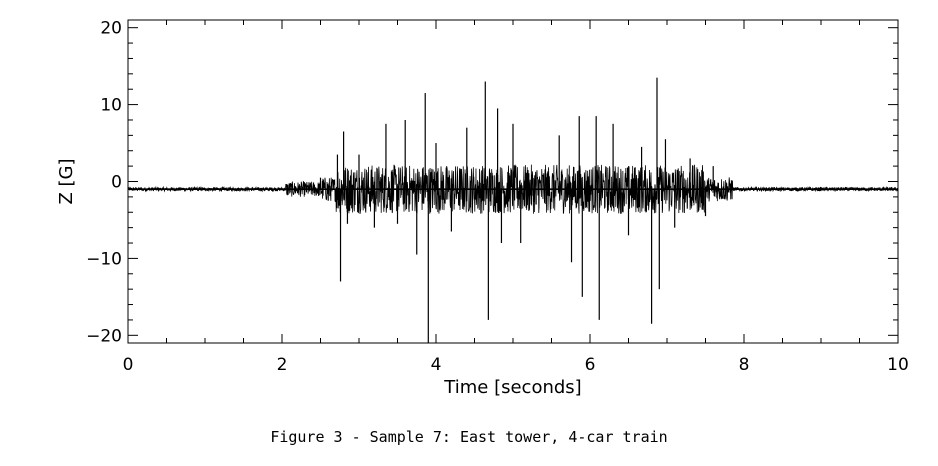  What do you see at coordinates (66, 181) in the screenshot?
I see `y-axis-title: Z [G]` at bounding box center [66, 181].